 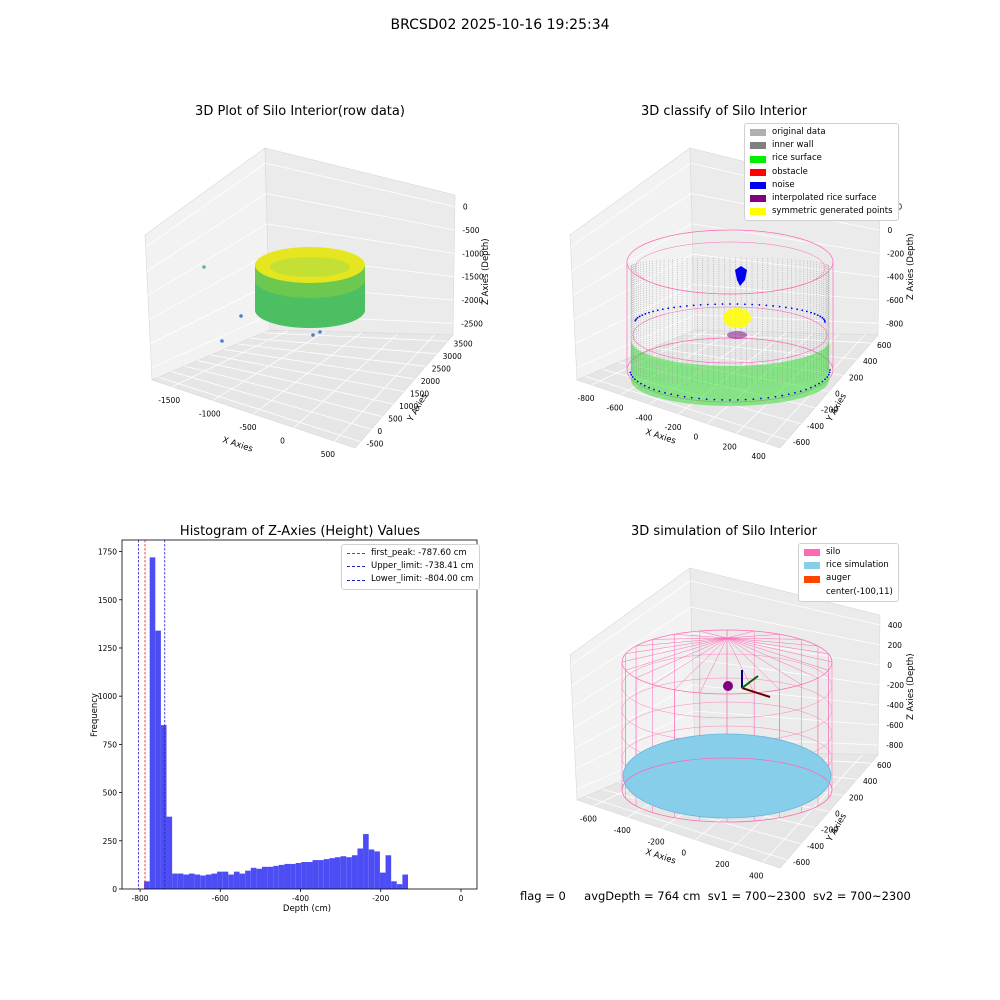 What do you see at coordinates (747, 684) in the screenshot?
I see `panel4-auger` at bounding box center [747, 684].